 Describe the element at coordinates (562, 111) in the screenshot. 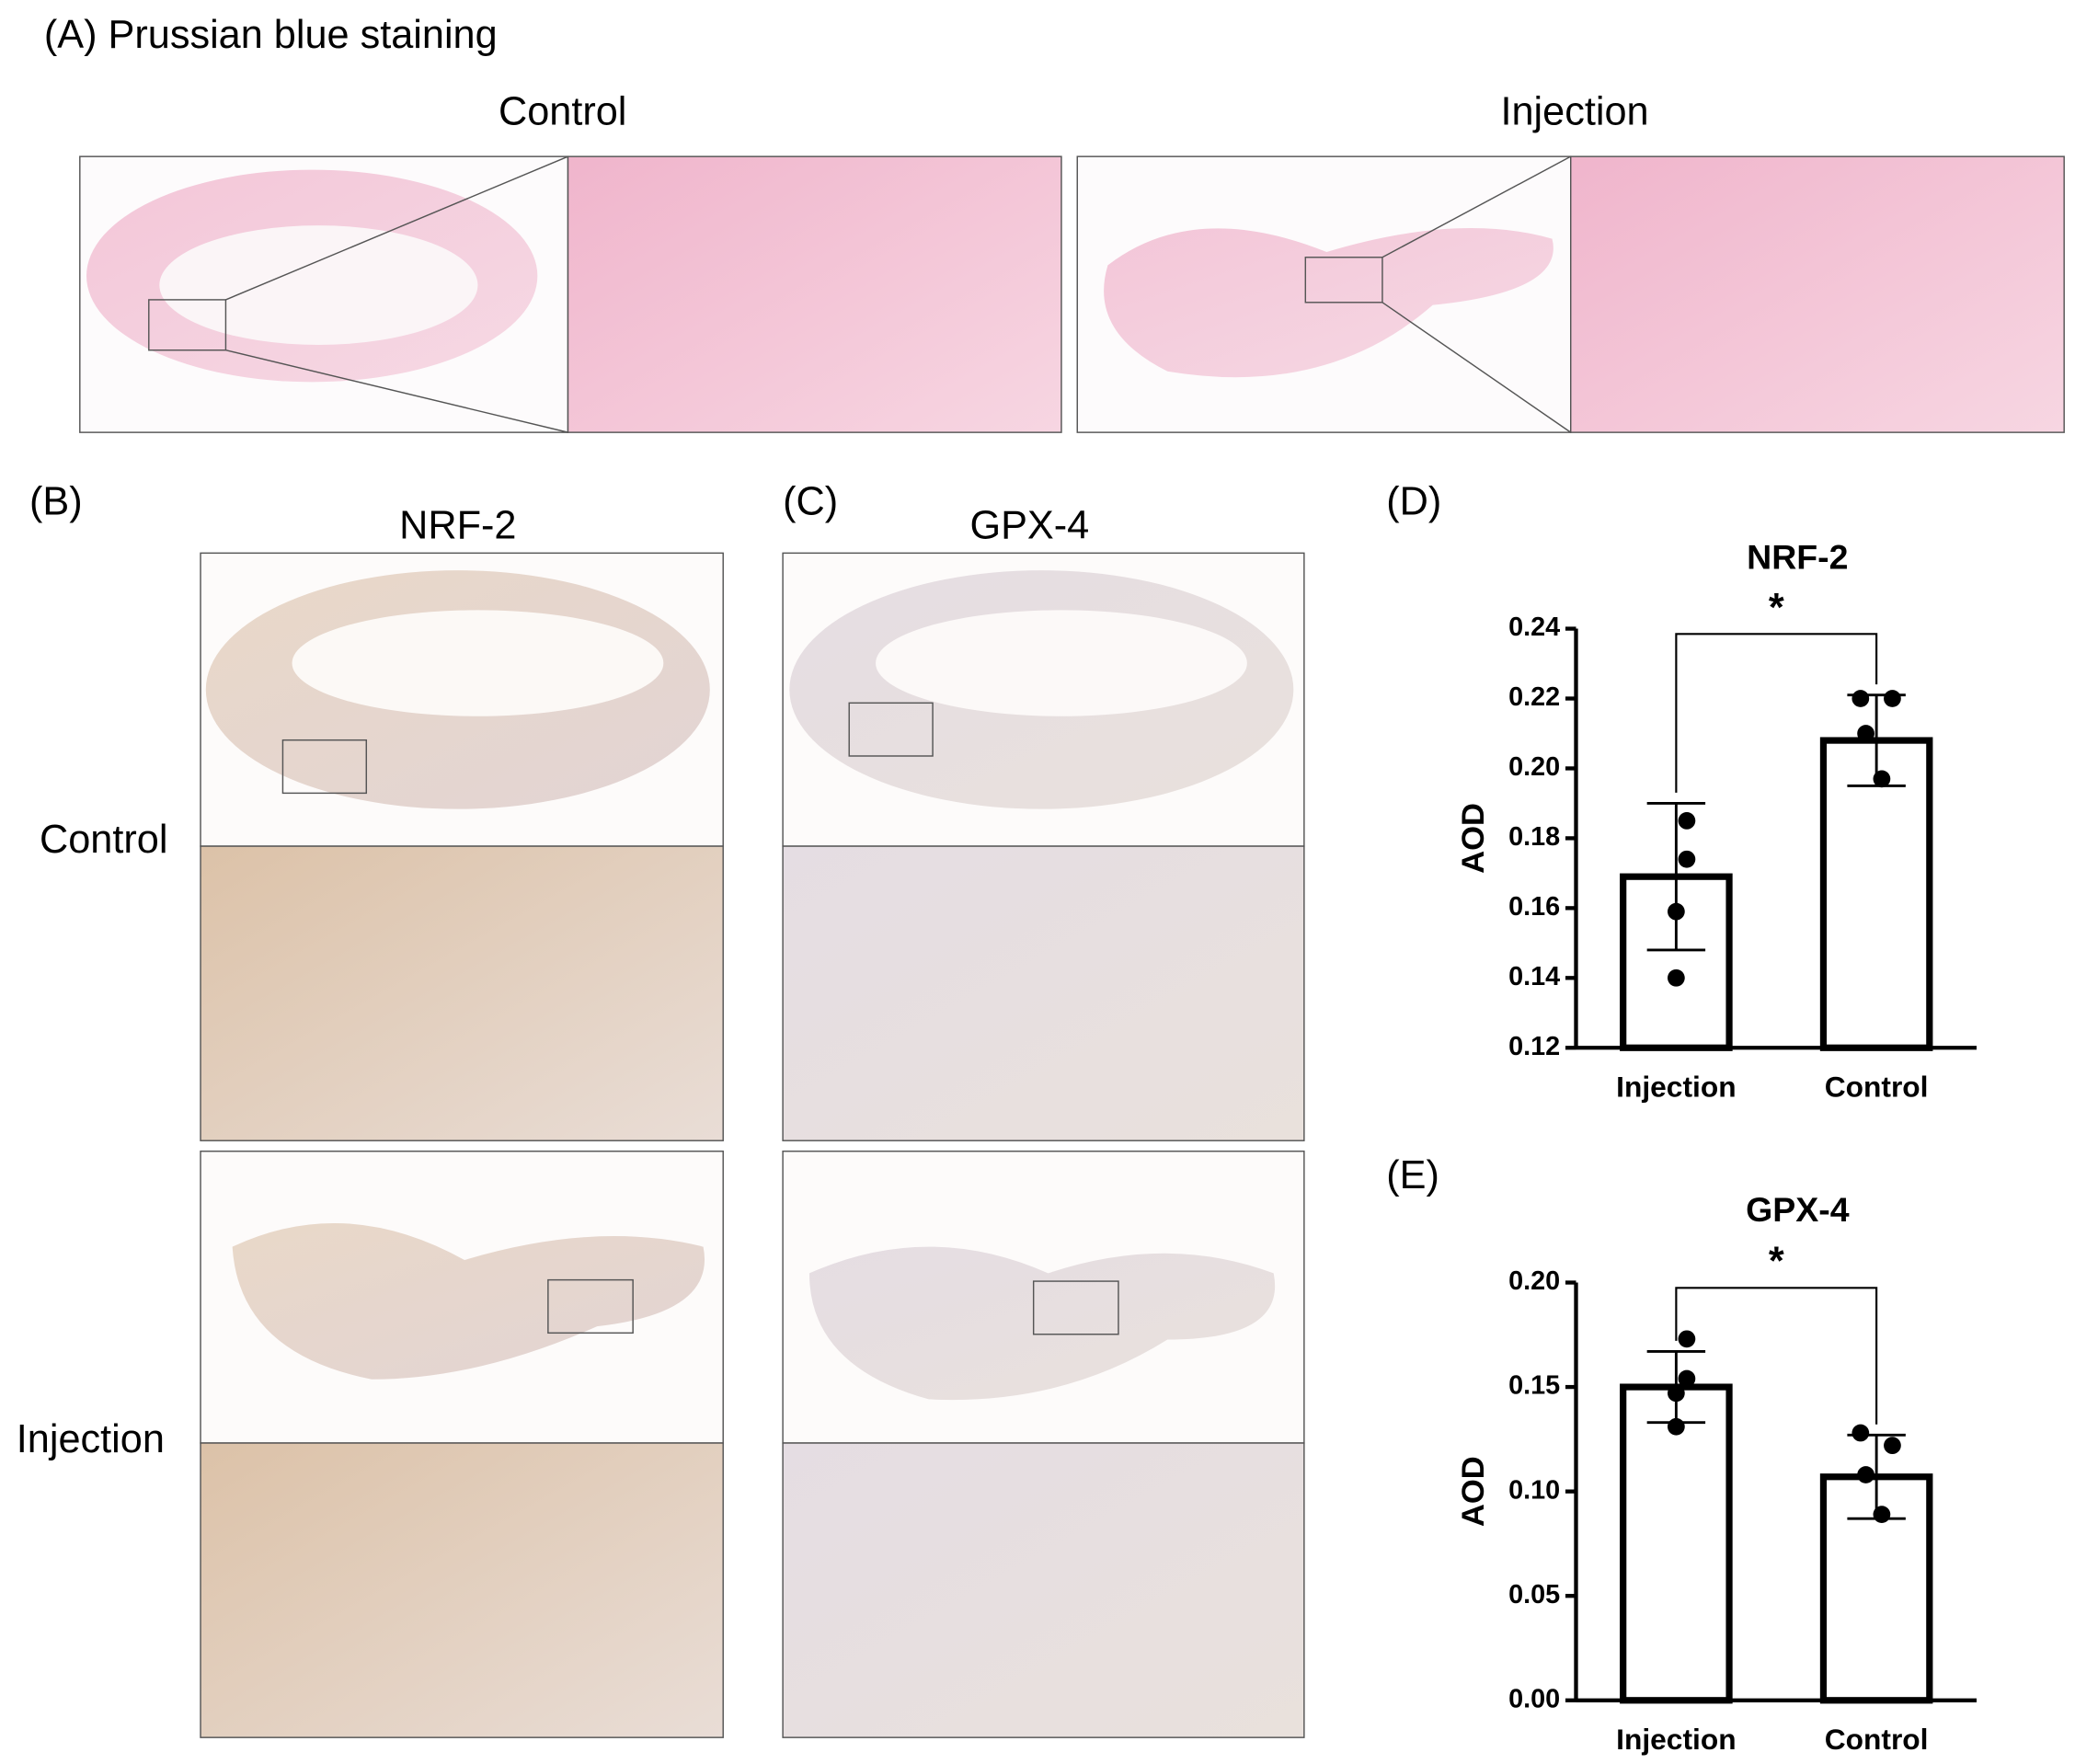

I see `group-title: Control` at that location.